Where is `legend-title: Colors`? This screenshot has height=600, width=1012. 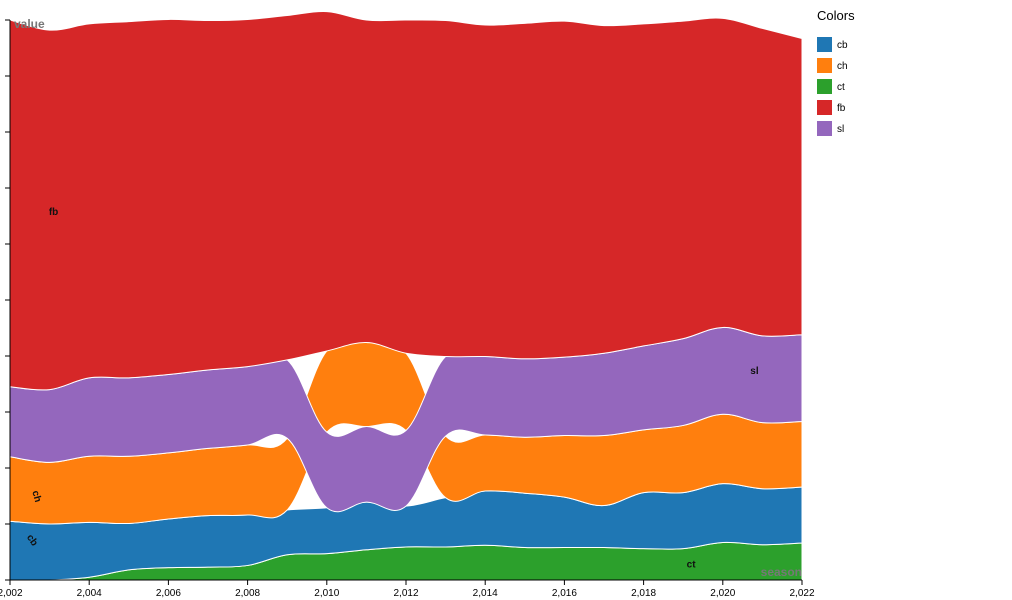 legend-title: Colors is located at coordinates (836, 15).